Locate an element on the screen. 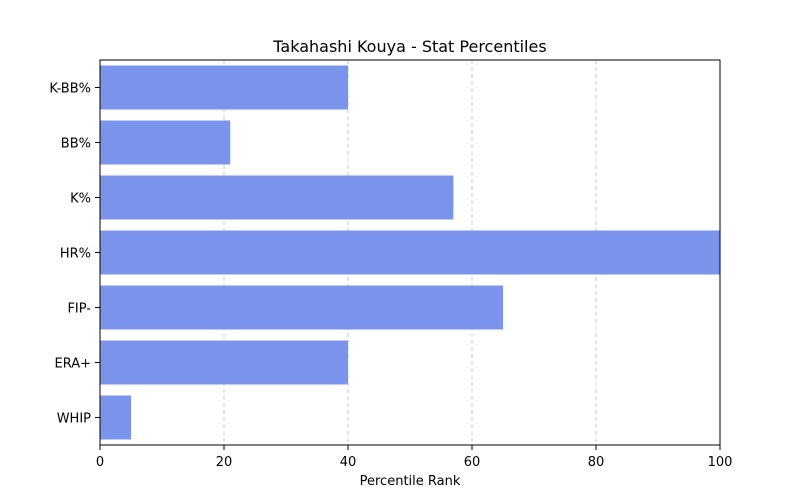 The width and height of the screenshot is (800, 500). y-tick-label: K% is located at coordinates (80, 199).